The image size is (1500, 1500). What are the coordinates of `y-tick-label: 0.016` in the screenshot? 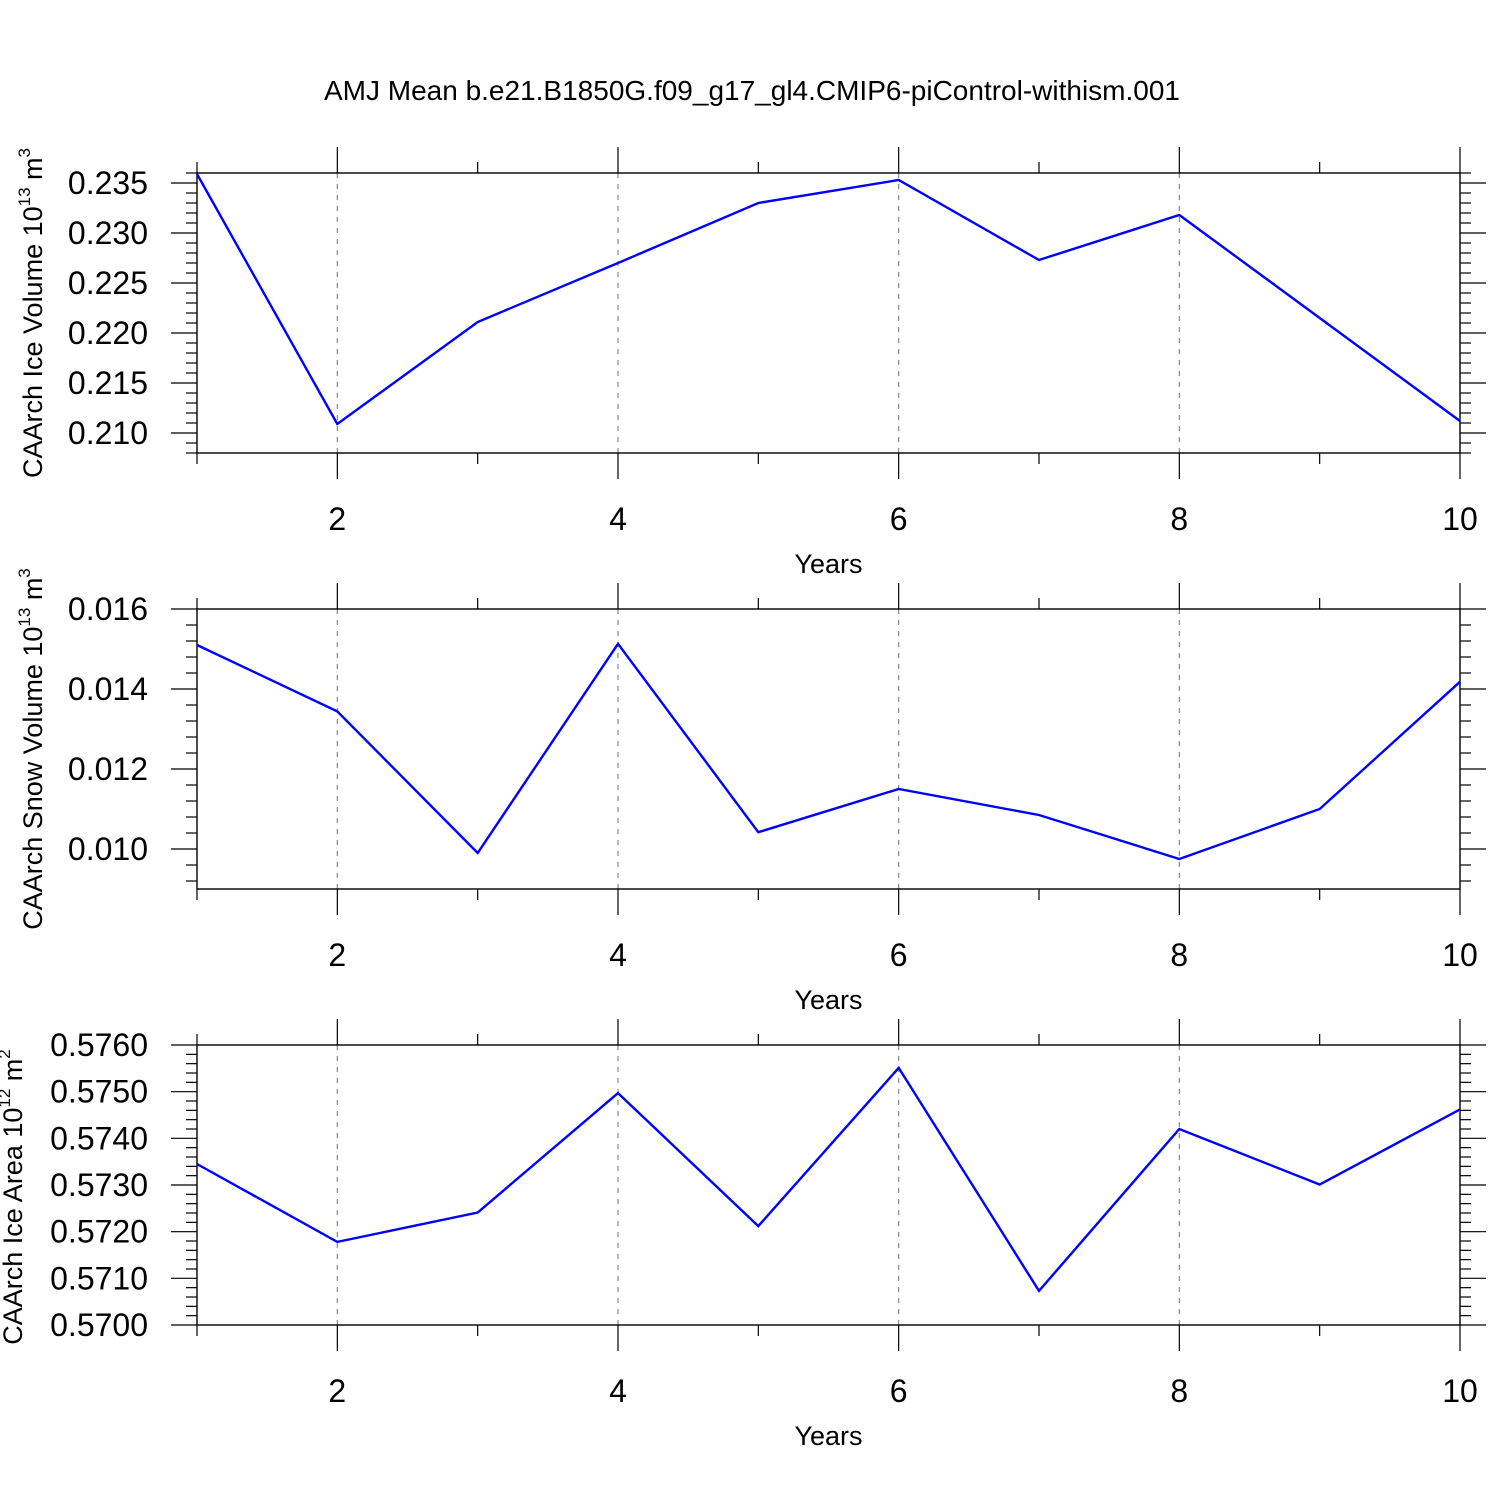 It's located at (108, 609).